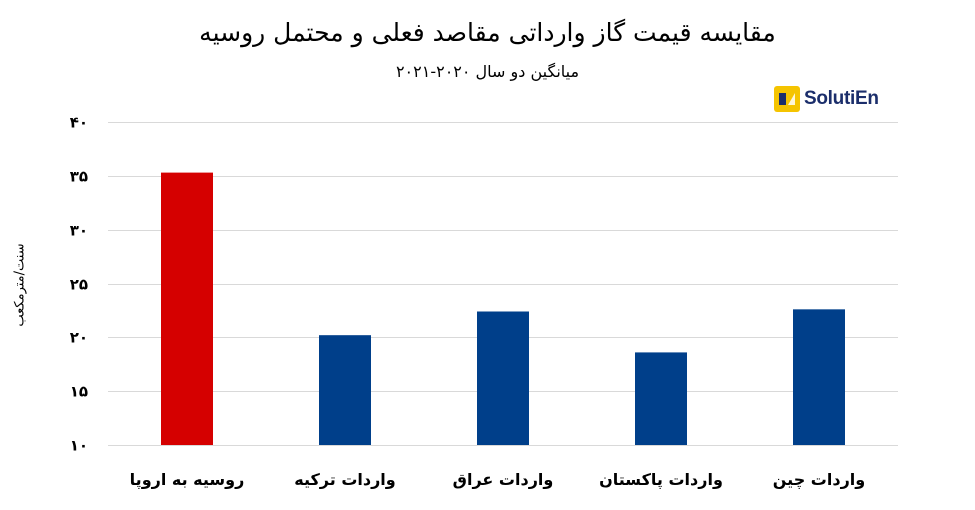  I want to click on y-tick-label: ۱۵, so click(79, 392).